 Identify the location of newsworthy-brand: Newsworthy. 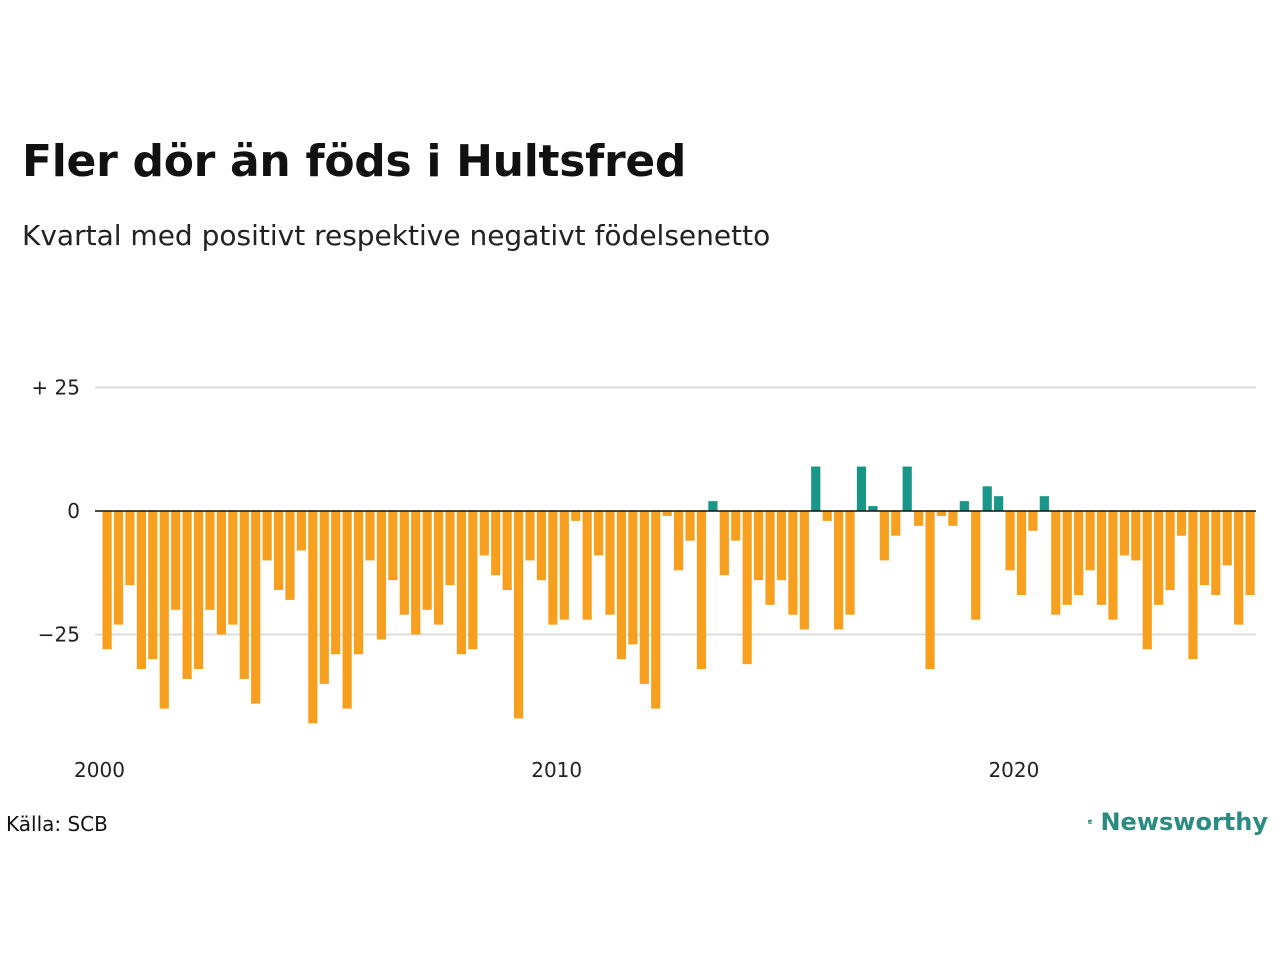
(1184, 822).